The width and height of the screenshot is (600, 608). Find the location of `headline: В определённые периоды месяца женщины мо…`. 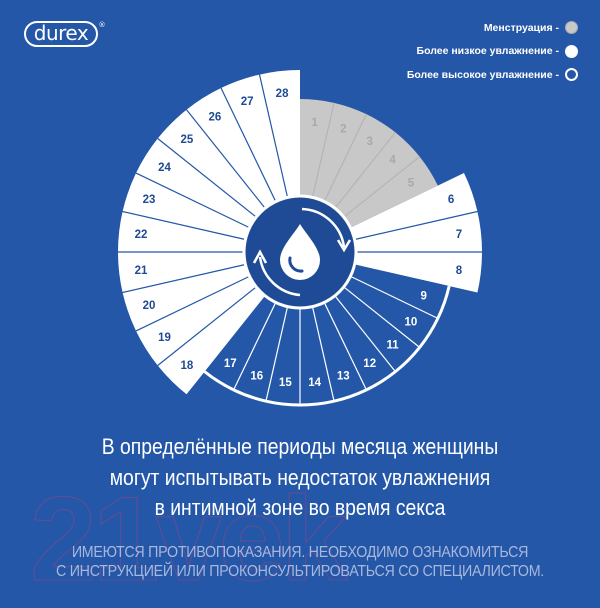

headline: В определённые периоды месяца женщины мо… is located at coordinates (300, 478).